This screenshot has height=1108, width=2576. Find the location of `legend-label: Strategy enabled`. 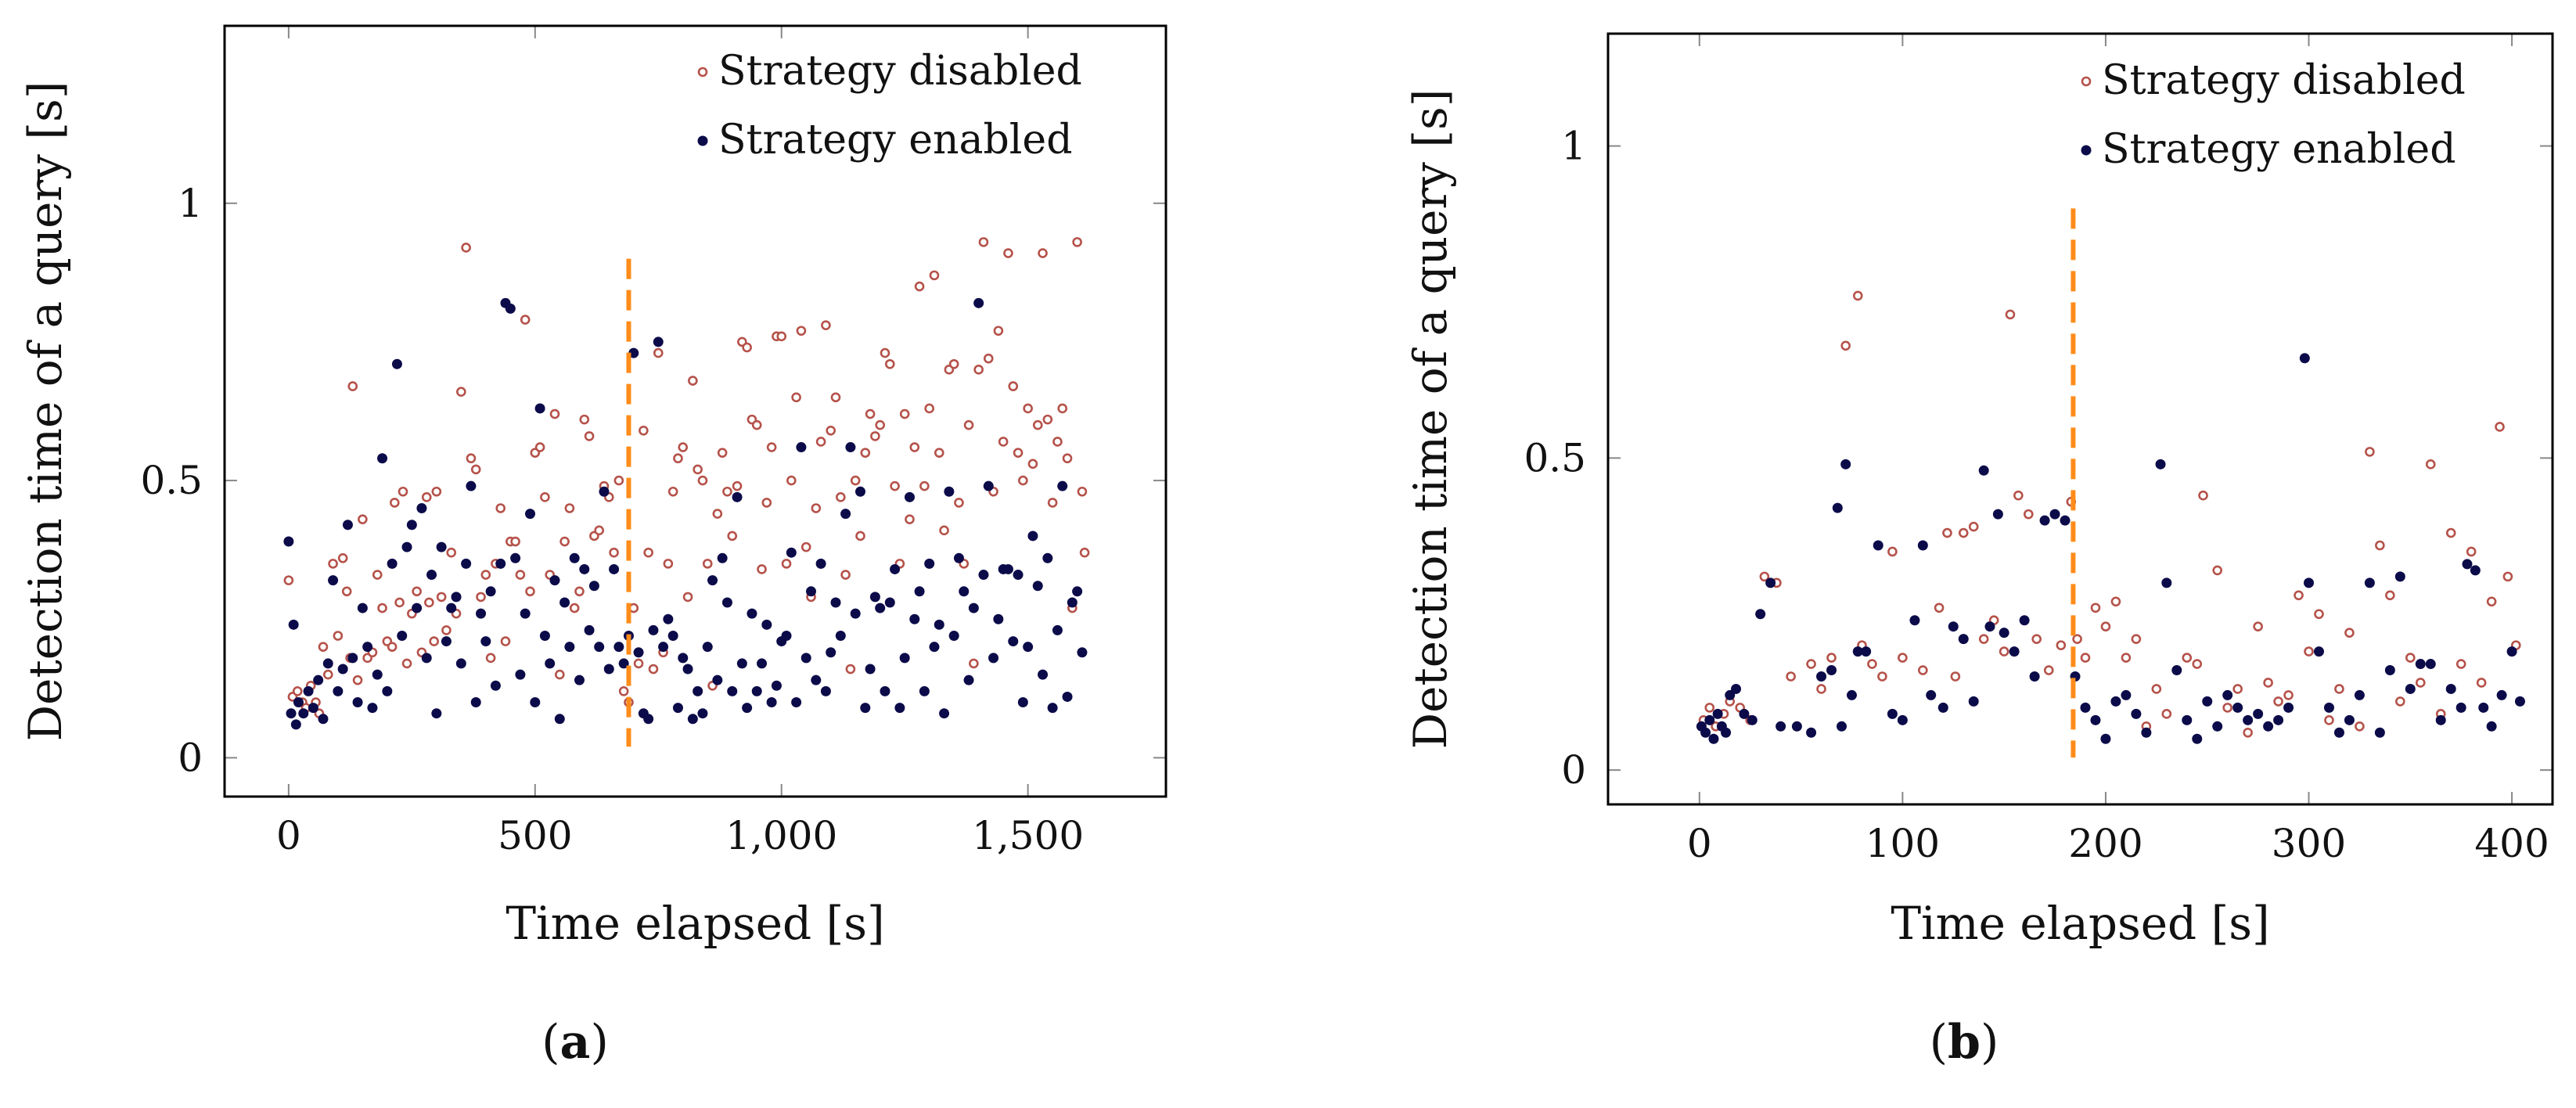

legend-label: Strategy enabled is located at coordinates (2279, 149).